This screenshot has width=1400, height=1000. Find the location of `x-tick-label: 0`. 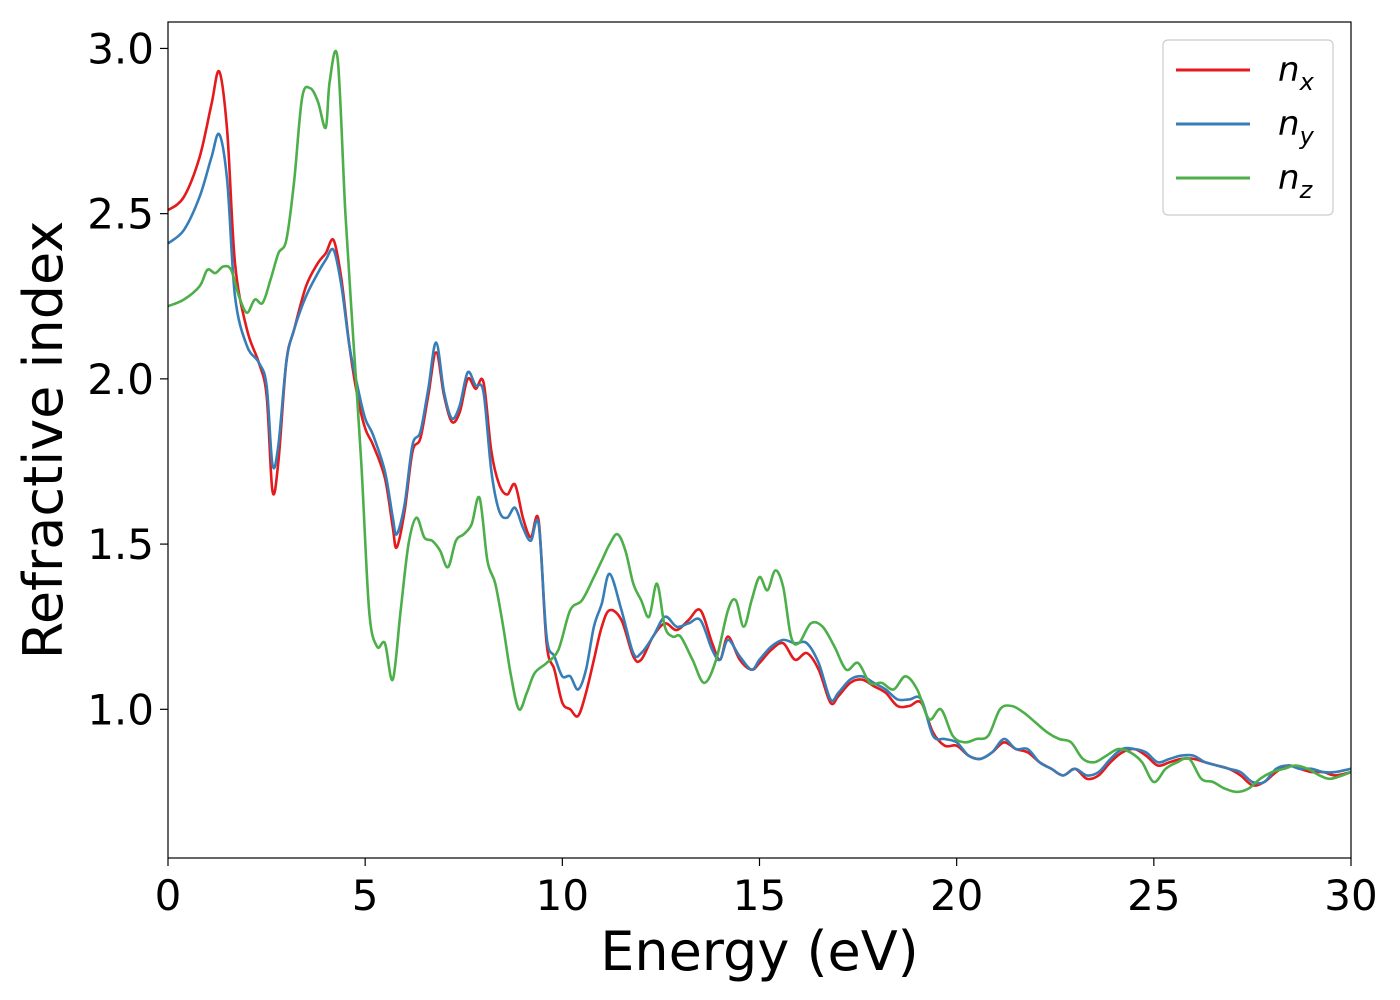

x-tick-label: 0 is located at coordinates (168, 895).